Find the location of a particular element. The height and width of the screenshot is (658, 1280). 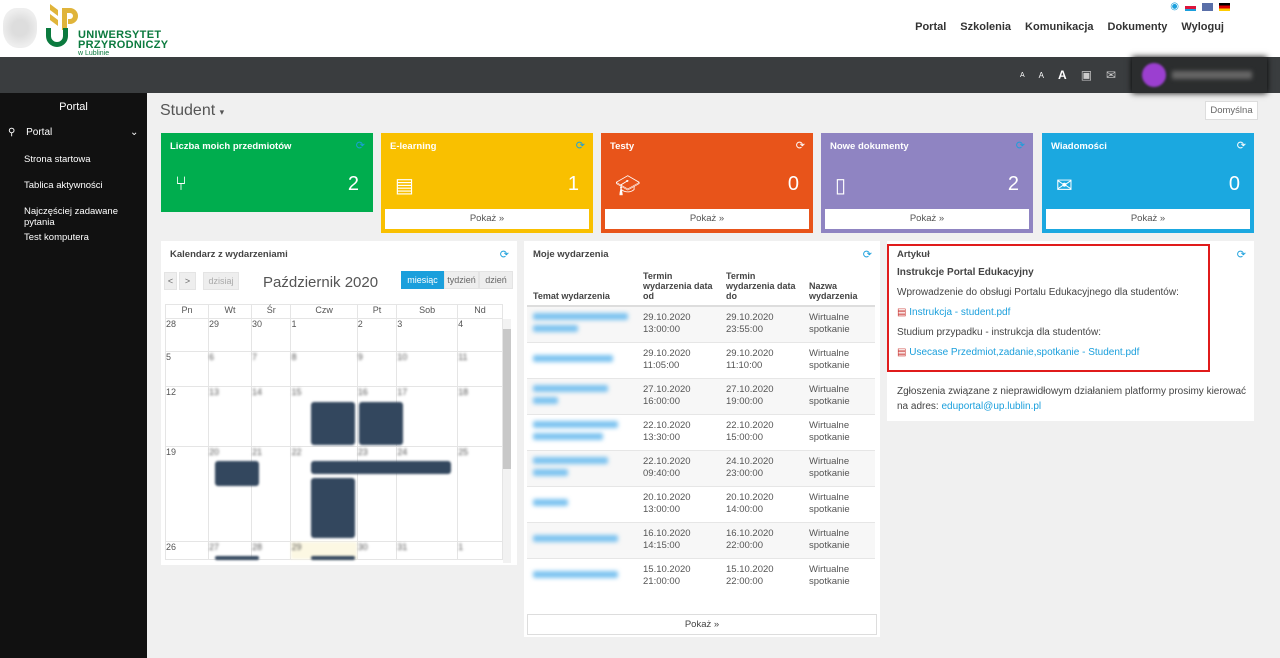

calendar-day: 13 is located at coordinates (230, 416).